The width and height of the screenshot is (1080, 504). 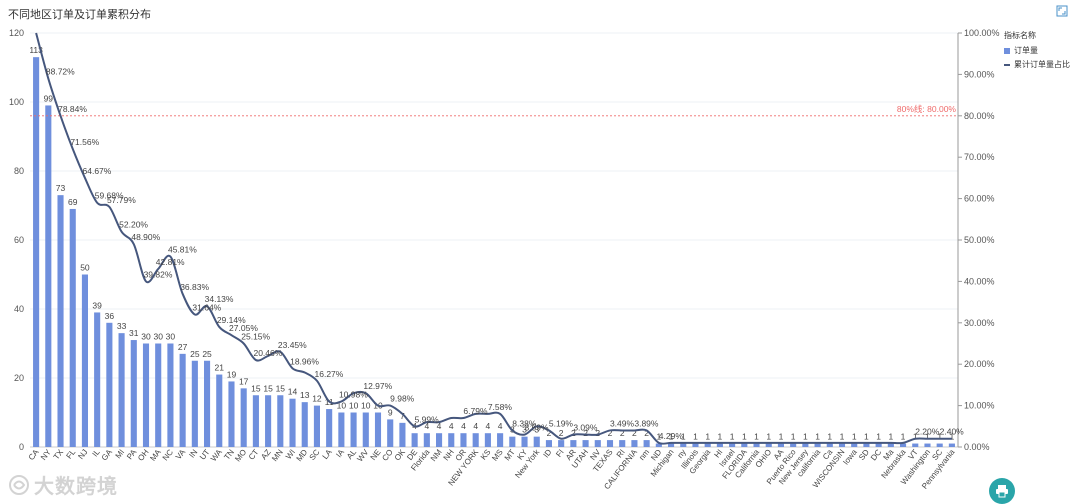 What do you see at coordinates (1062, 11) in the screenshot?
I see `expand-icon` at bounding box center [1062, 11].